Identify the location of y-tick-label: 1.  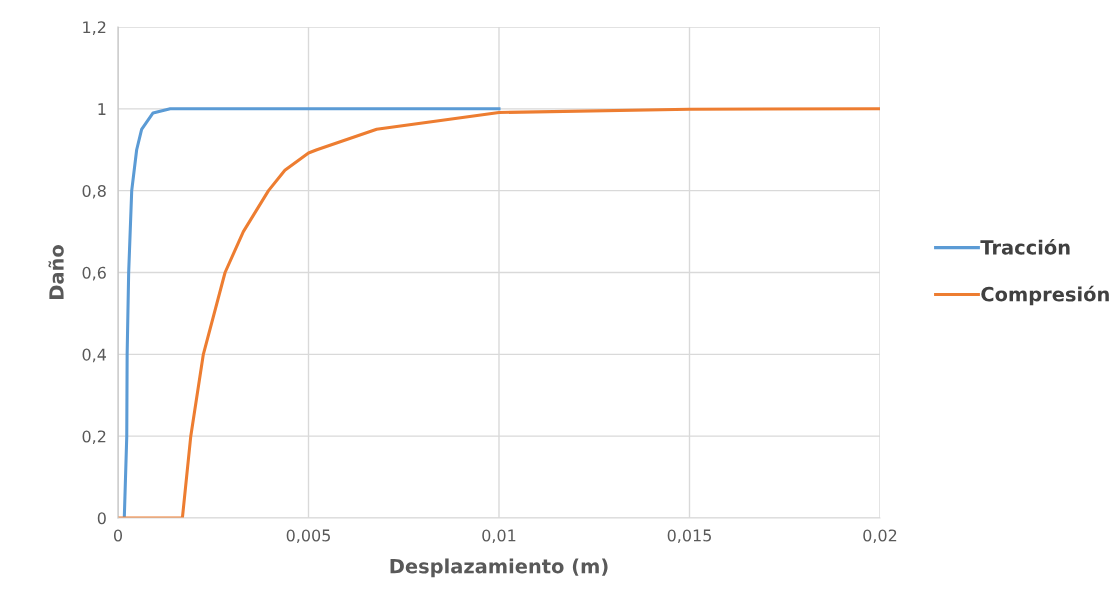
(102, 109).